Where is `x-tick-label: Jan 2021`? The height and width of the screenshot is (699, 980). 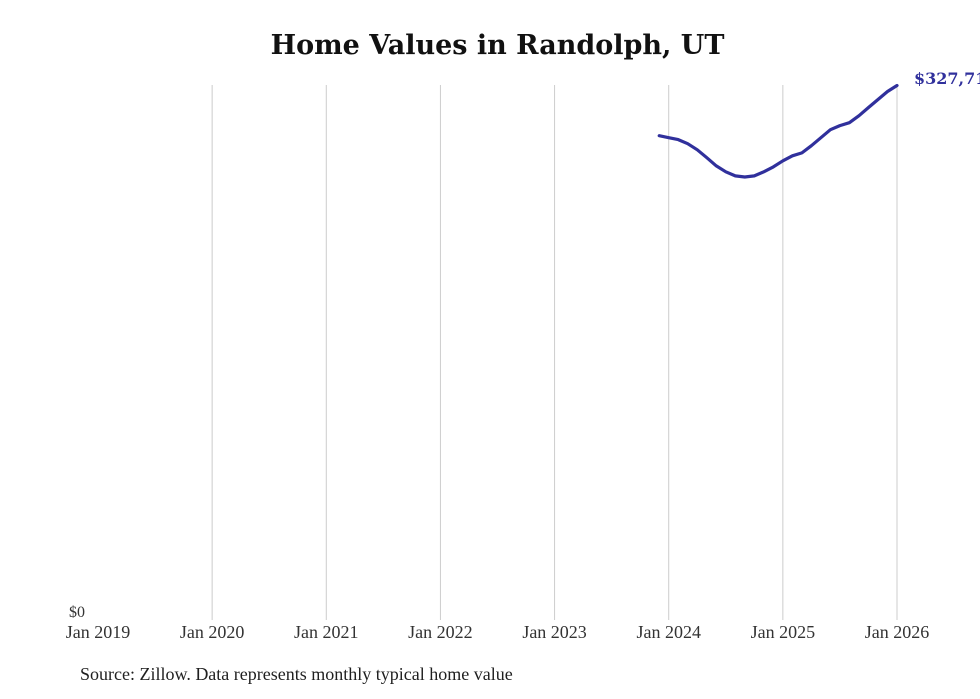
x-tick-label: Jan 2021 is located at coordinates (326, 632).